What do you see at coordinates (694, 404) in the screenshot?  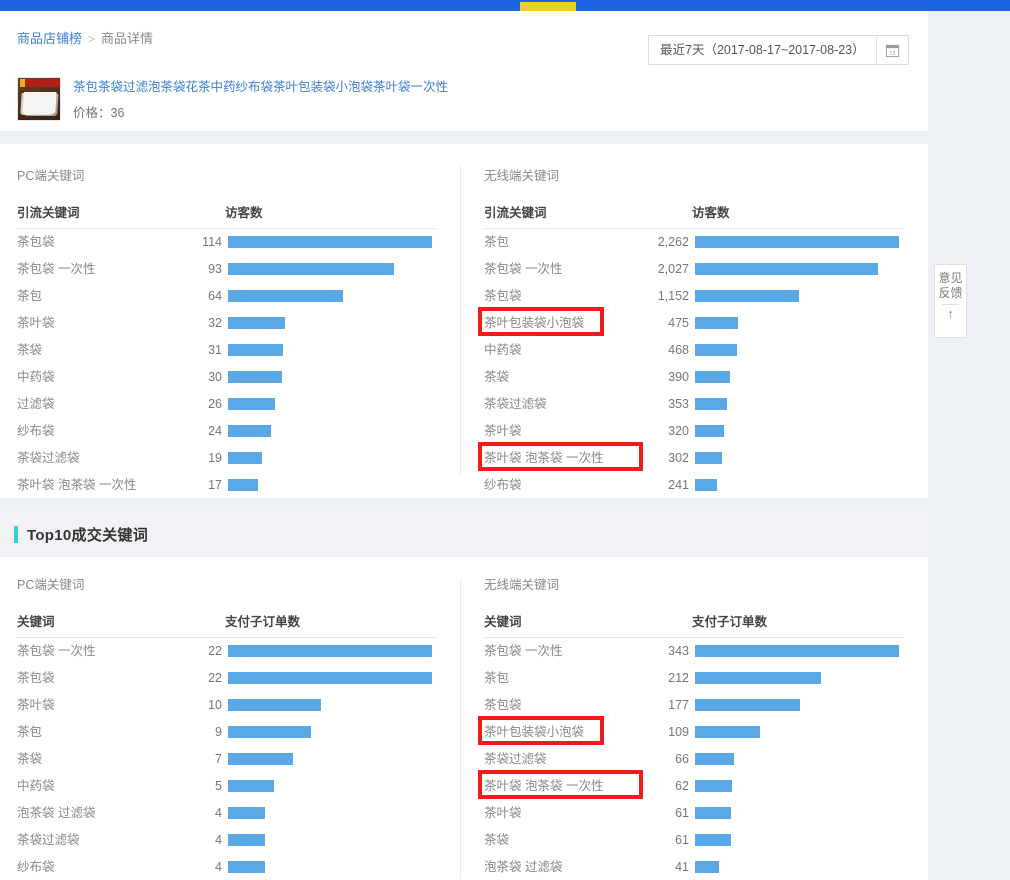 I see `keyword-row: 茶袋过滤袋 353` at bounding box center [694, 404].